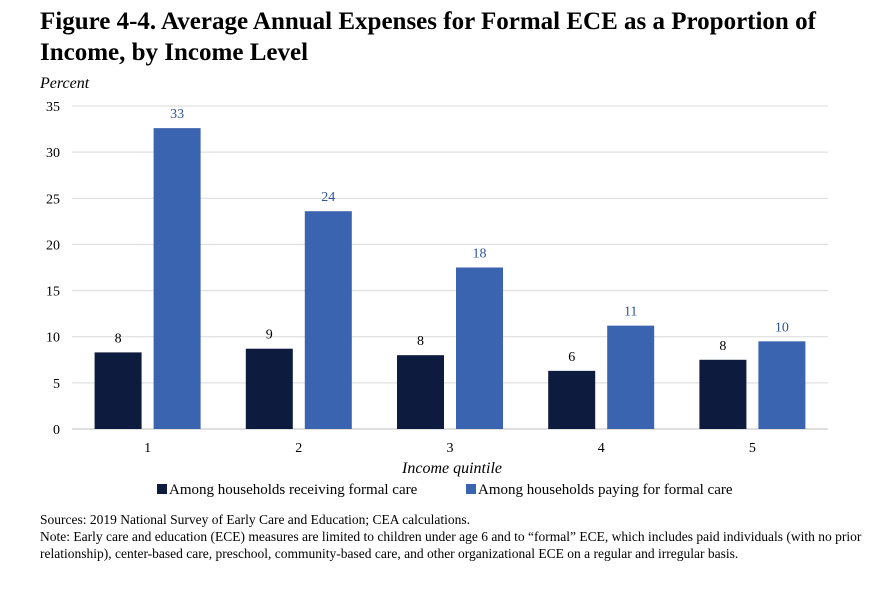 This screenshot has height=607, width=894. What do you see at coordinates (177, 114) in the screenshot?
I see `bar-value-label: 33` at bounding box center [177, 114].